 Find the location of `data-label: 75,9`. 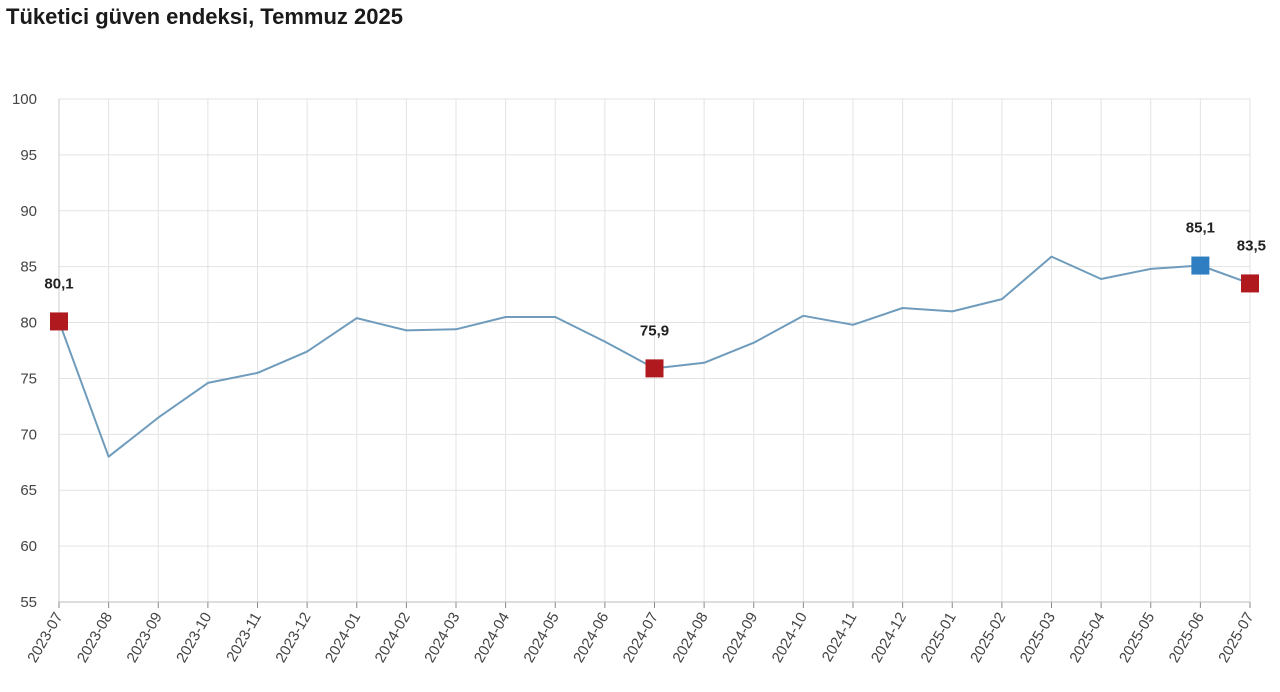

data-label: 75,9 is located at coordinates (654, 330).